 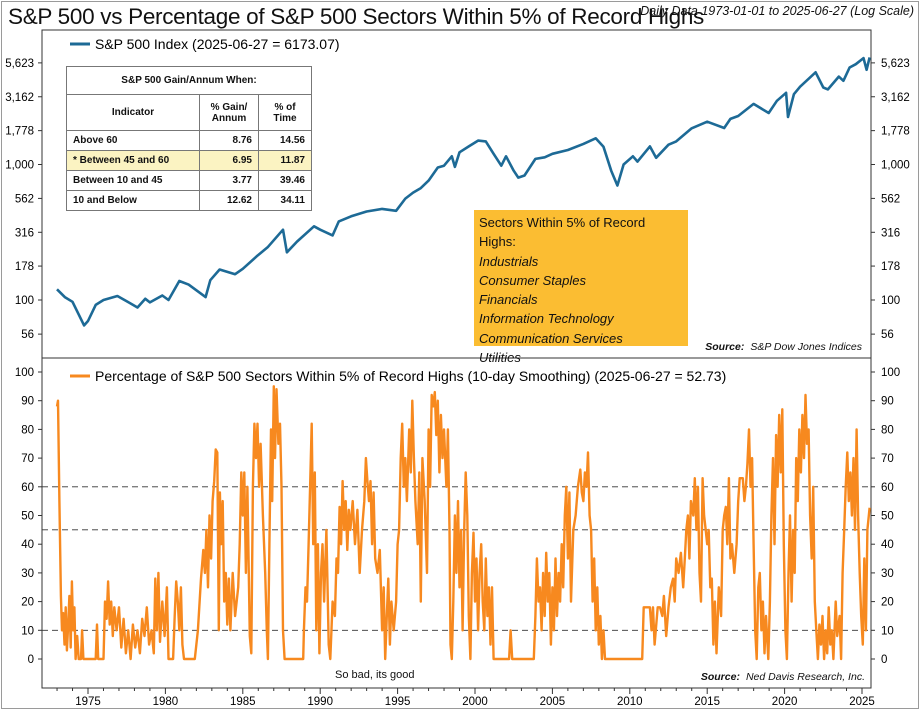 I want to click on source-bottom: Source: Ned Davis Research, Inc., so click(x=783, y=677).